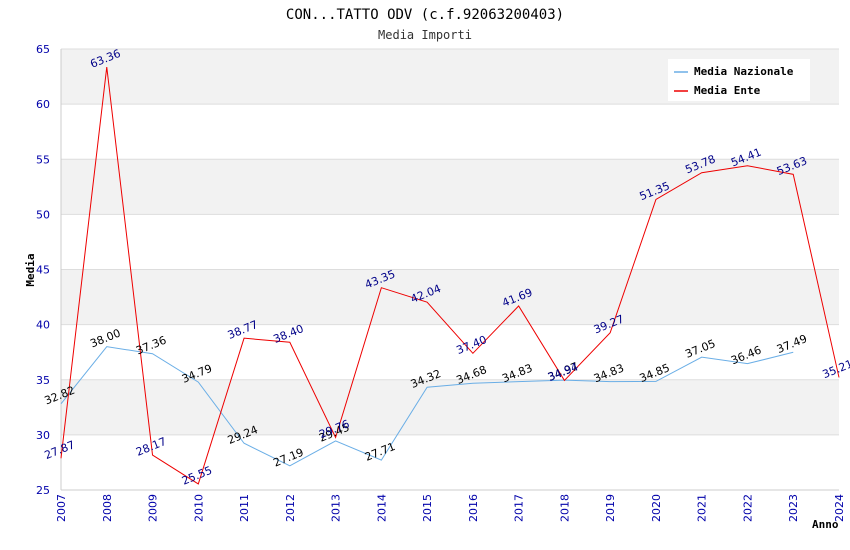  I want to click on legend-box, so click(739, 80).